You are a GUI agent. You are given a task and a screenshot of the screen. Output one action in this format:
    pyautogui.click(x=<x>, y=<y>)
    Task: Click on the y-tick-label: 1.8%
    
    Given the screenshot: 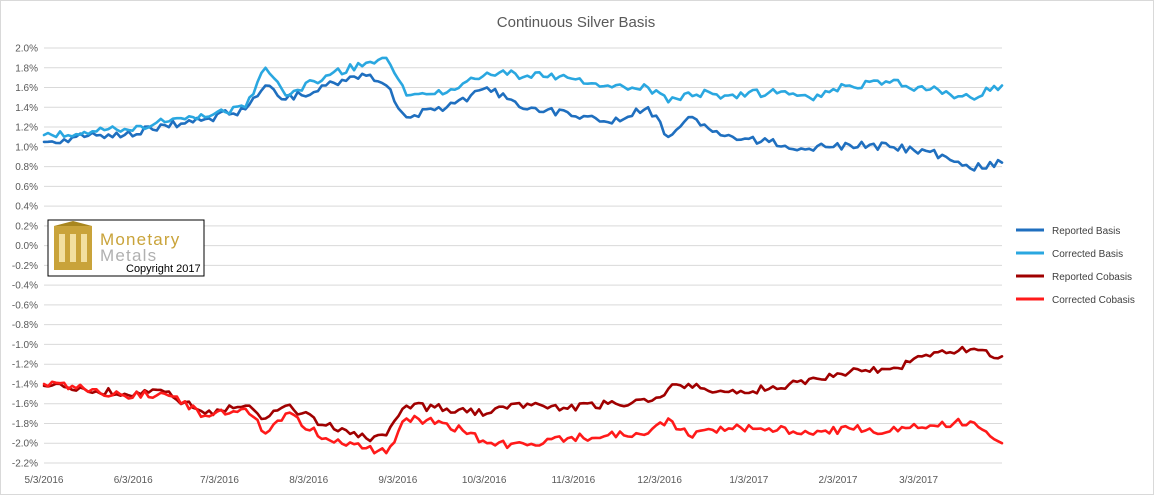 What is the action you would take?
    pyautogui.click(x=26, y=68)
    